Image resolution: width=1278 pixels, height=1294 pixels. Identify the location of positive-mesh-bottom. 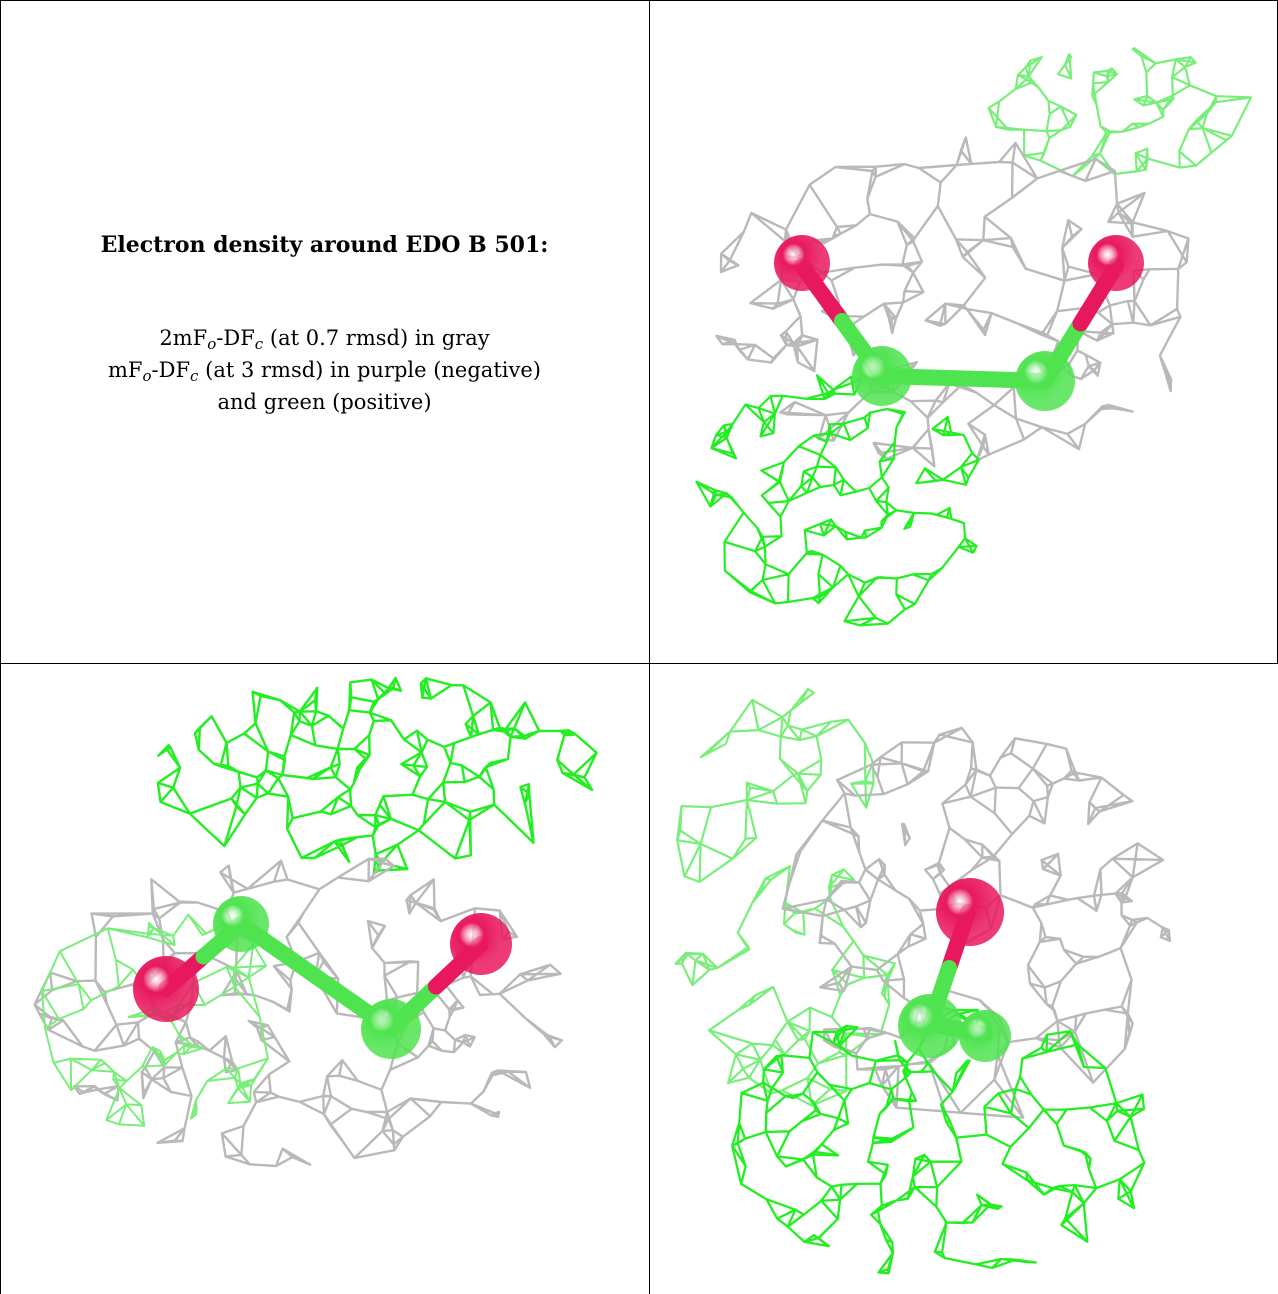
(837, 500).